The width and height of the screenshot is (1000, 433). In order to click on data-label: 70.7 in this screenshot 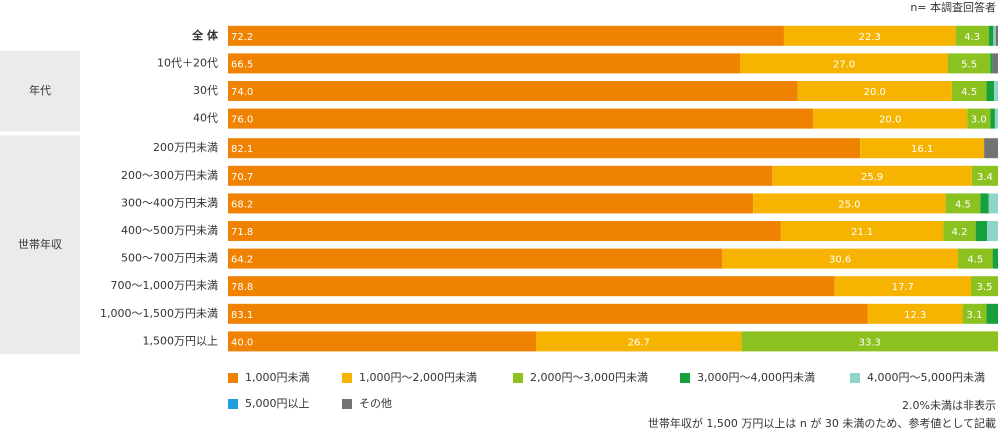, I will do `click(242, 177)`.